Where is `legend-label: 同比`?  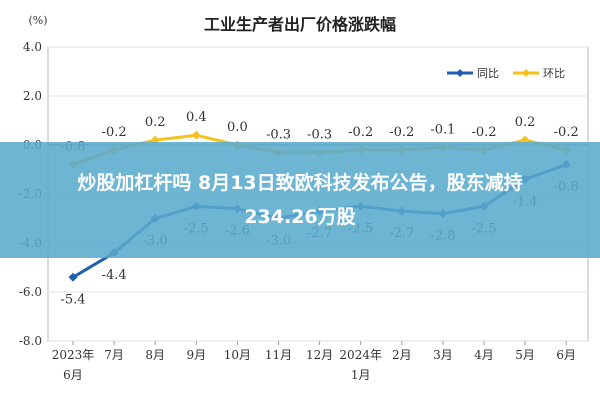 legend-label: 同比 is located at coordinates (488, 73).